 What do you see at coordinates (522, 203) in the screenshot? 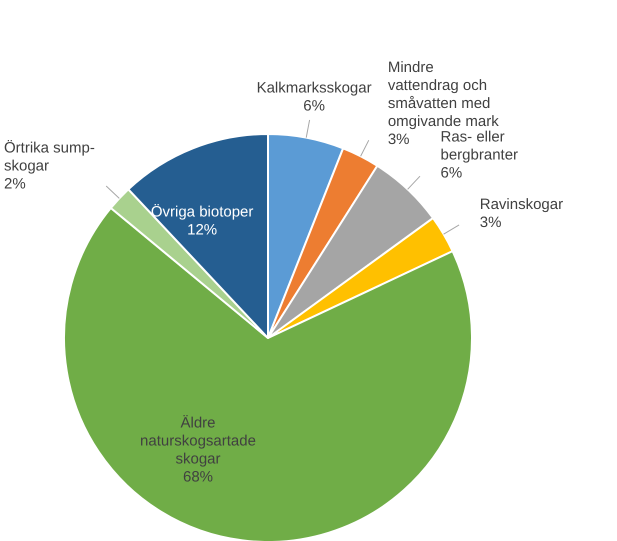
I see `slice-label: Ravinskogar` at bounding box center [522, 203].